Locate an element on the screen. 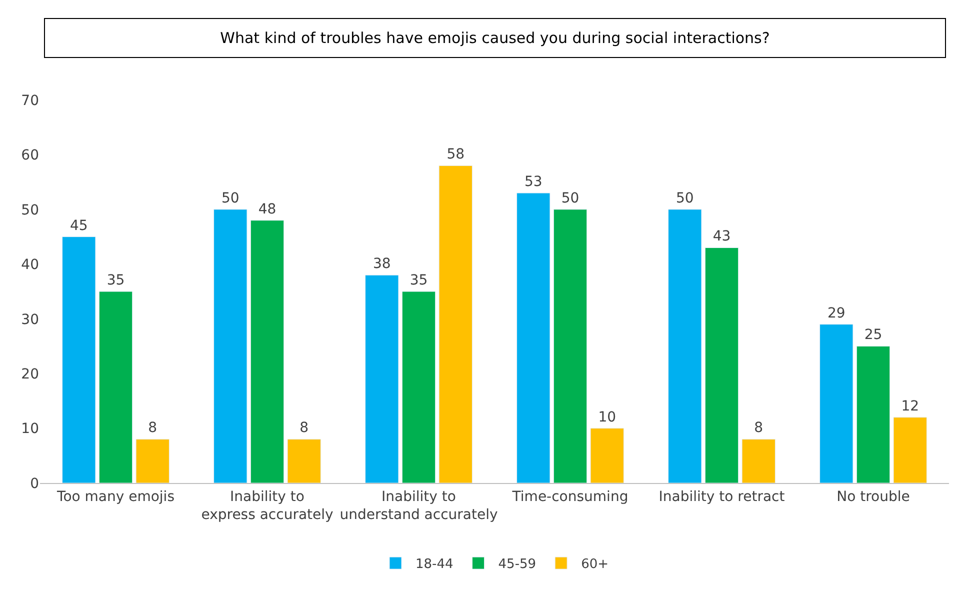 The image size is (969, 590). y-tick-label: 50 is located at coordinates (30, 210).